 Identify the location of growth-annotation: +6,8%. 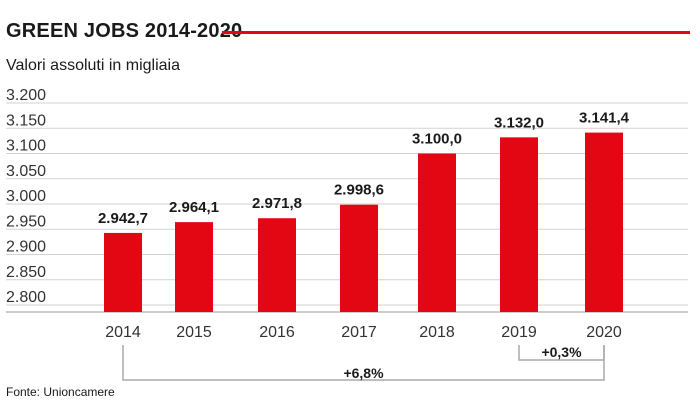
(363, 373).